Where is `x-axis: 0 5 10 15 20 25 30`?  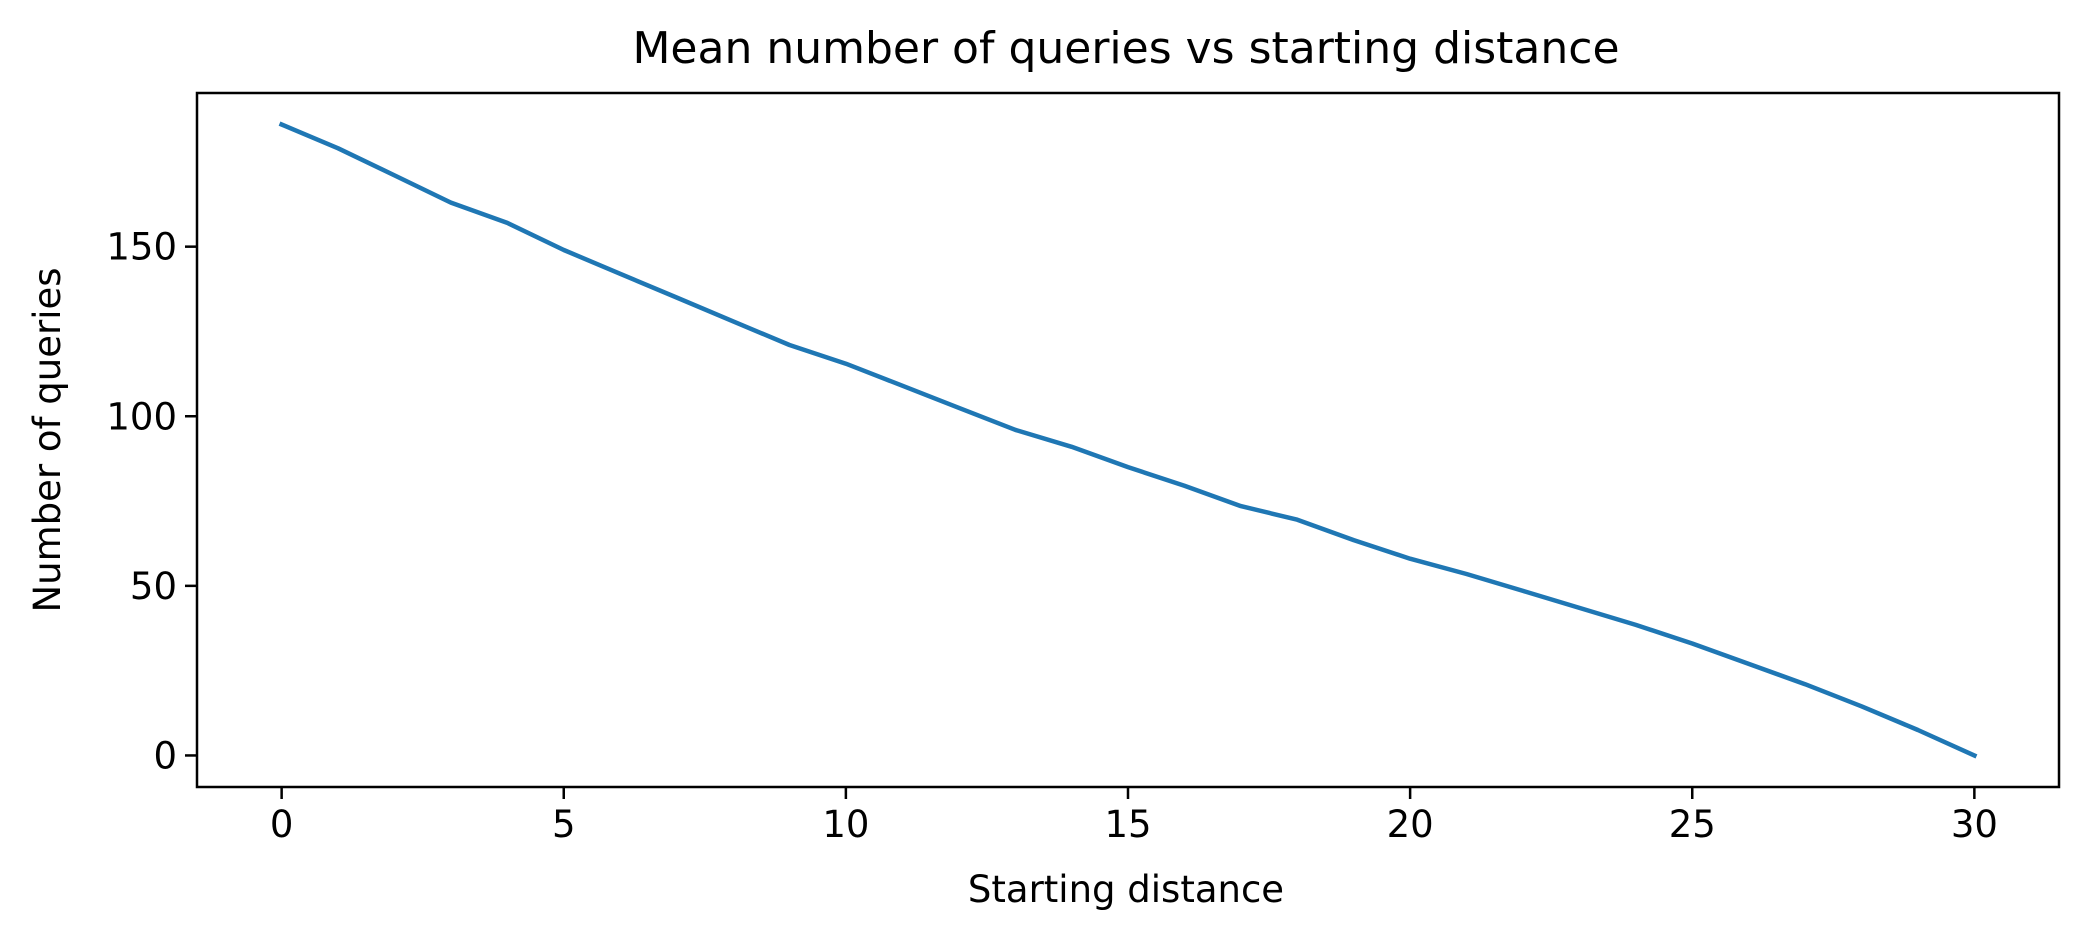
x-axis: 0 5 10 15 20 25 30 is located at coordinates (1134, 816).